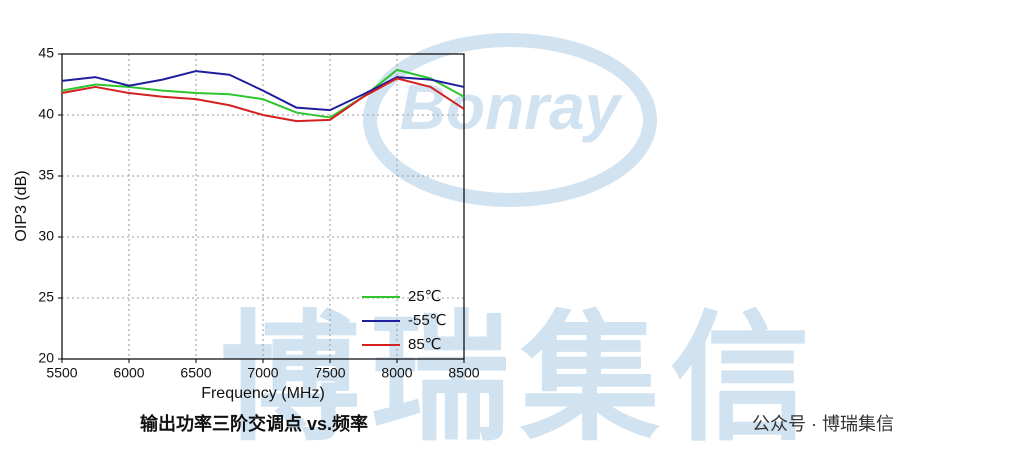 This screenshot has height=463, width=1010. Describe the element at coordinates (46, 236) in the screenshot. I see `y-tick-label: 30` at that location.